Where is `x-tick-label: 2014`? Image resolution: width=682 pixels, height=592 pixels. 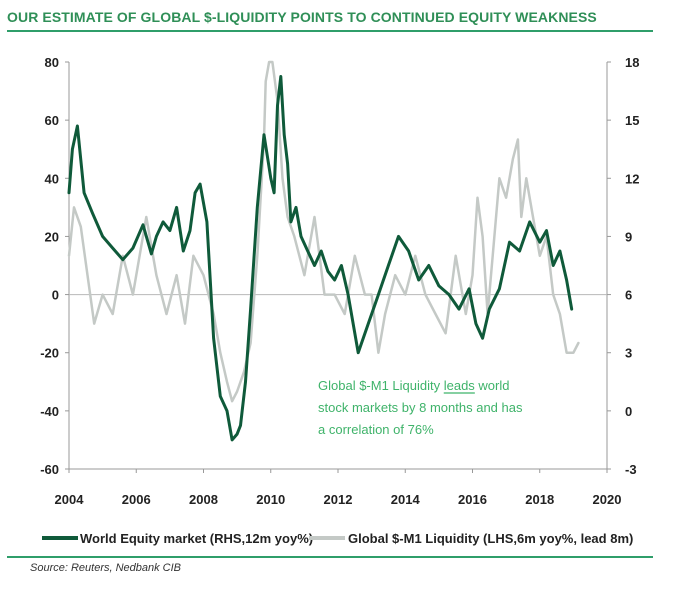 x-tick-label: 2014 is located at coordinates (406, 499).